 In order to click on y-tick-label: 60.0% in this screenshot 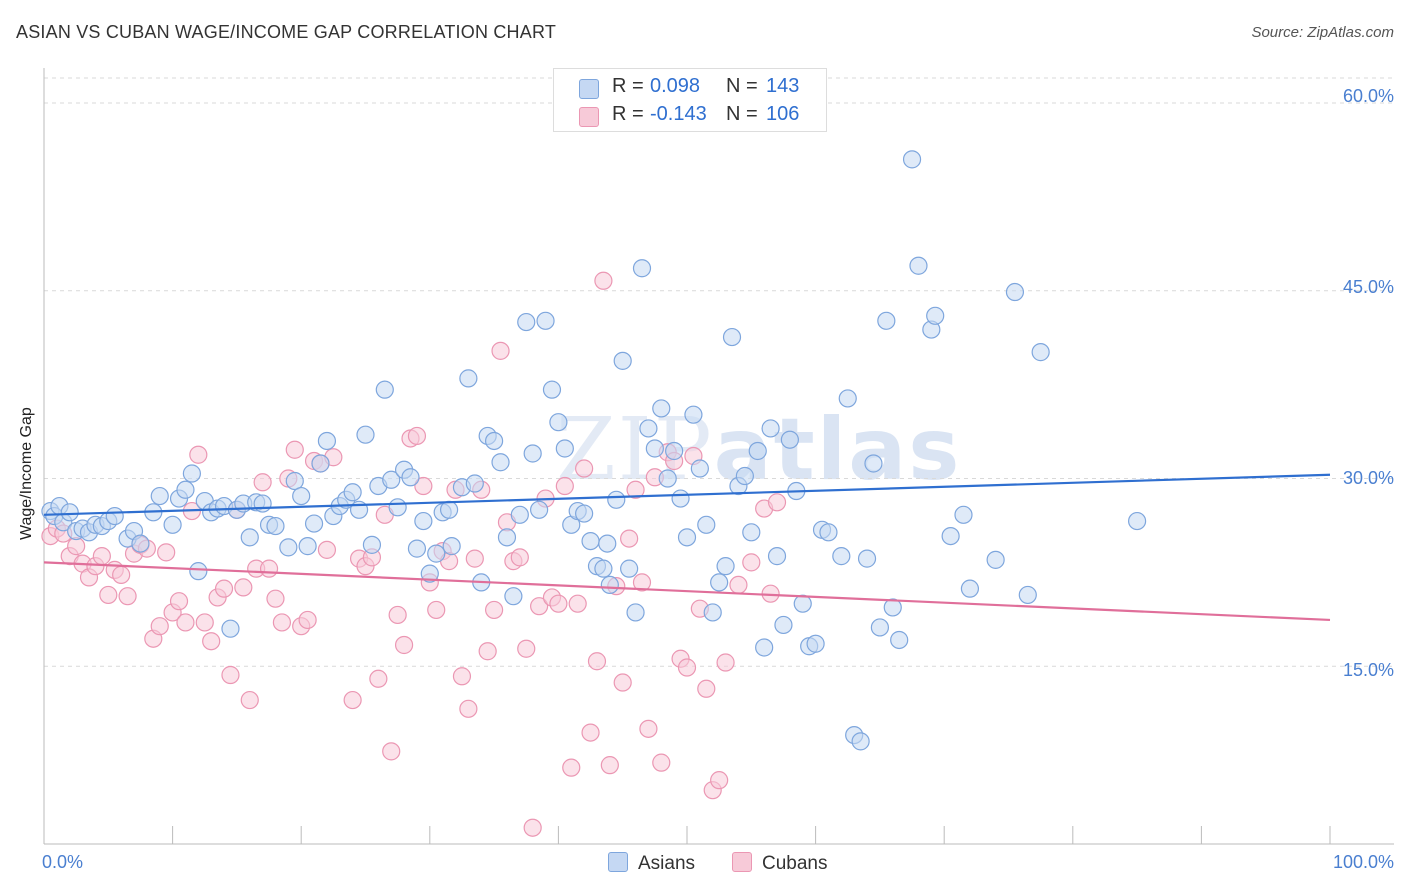, I will do `click(1368, 96)`.